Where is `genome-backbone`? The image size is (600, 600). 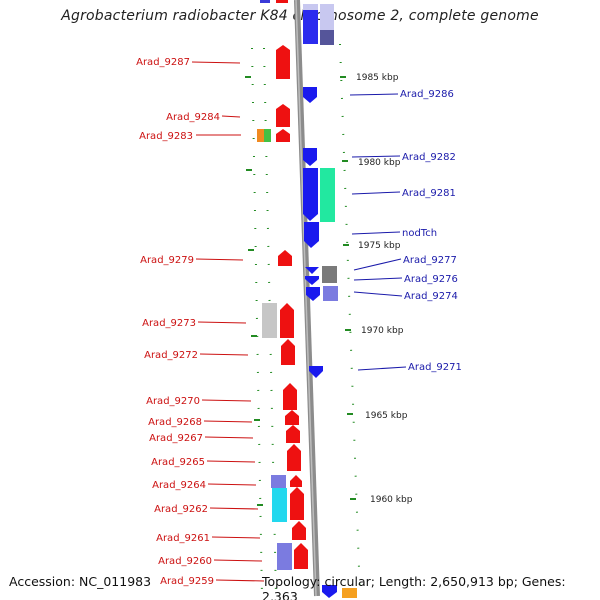 genome-backbone is located at coordinates (307, 298).